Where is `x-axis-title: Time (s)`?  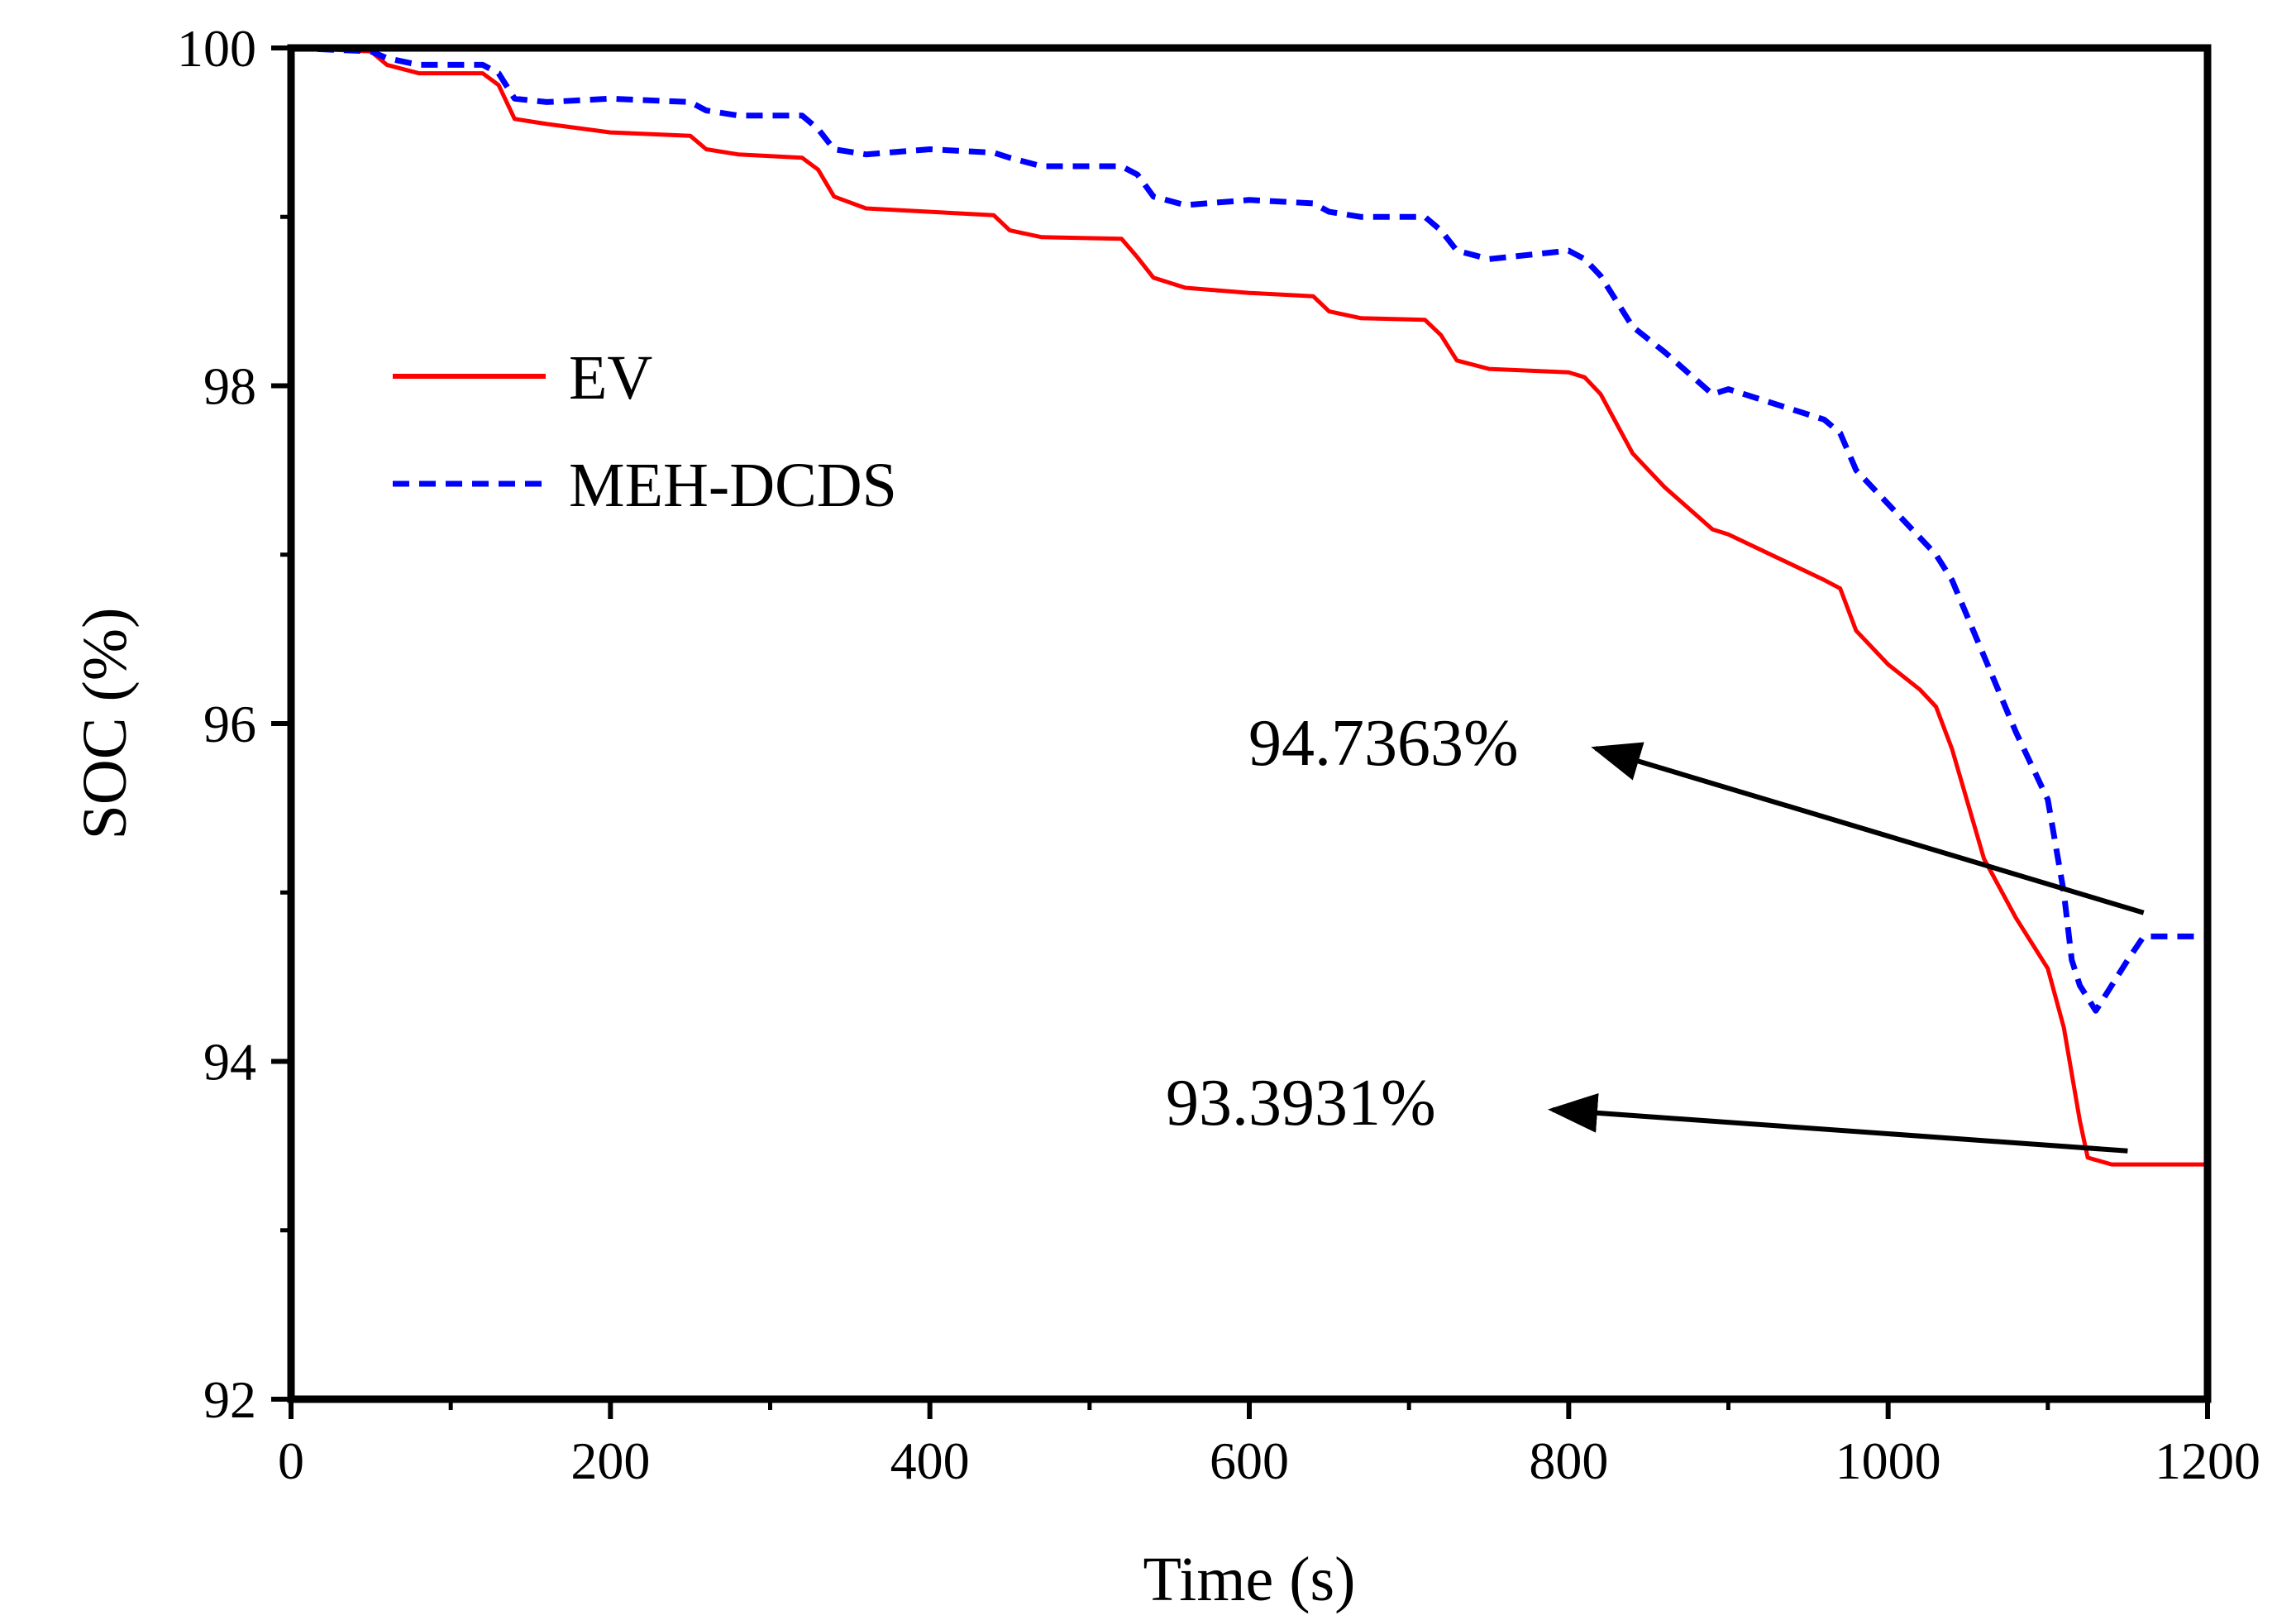
x-axis-title: Time (s) is located at coordinates (1249, 1580).